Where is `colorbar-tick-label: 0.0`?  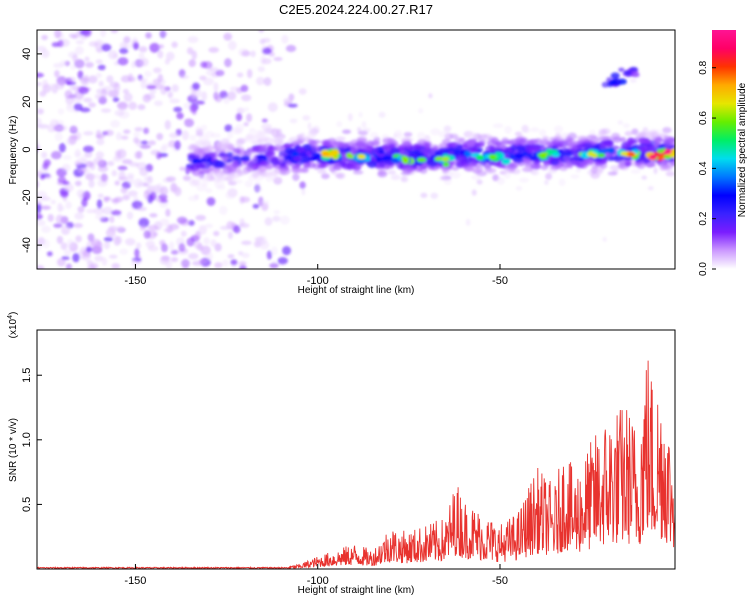 colorbar-tick-label: 0.0 is located at coordinates (703, 269).